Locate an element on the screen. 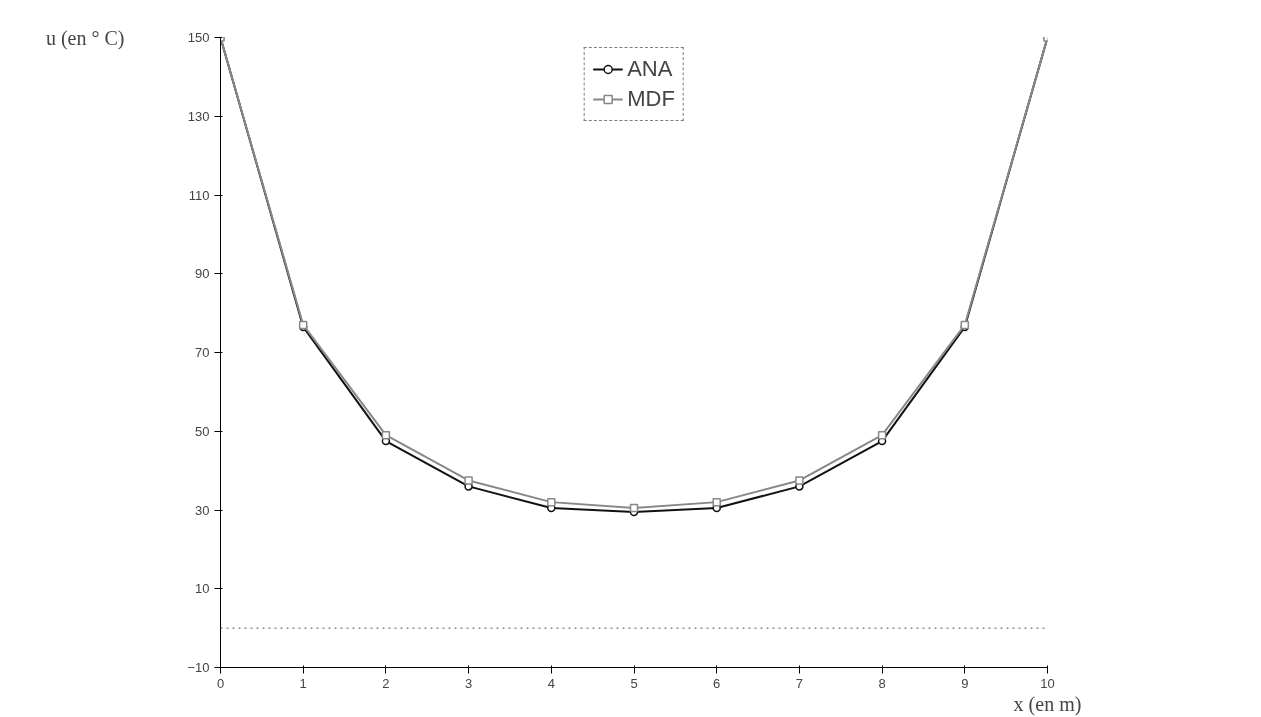 The width and height of the screenshot is (1261, 717). x-tick-label: 4 is located at coordinates (551, 683).